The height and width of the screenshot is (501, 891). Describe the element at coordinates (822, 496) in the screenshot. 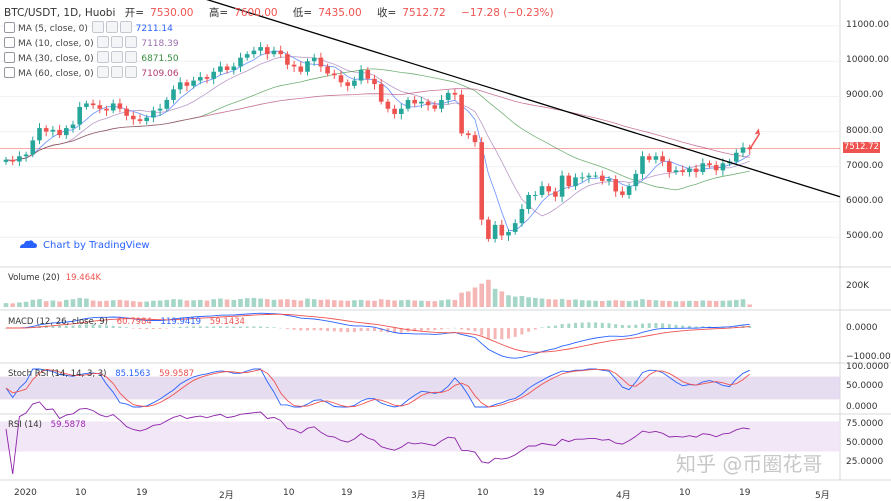

I see `x-tick: 5月` at that location.